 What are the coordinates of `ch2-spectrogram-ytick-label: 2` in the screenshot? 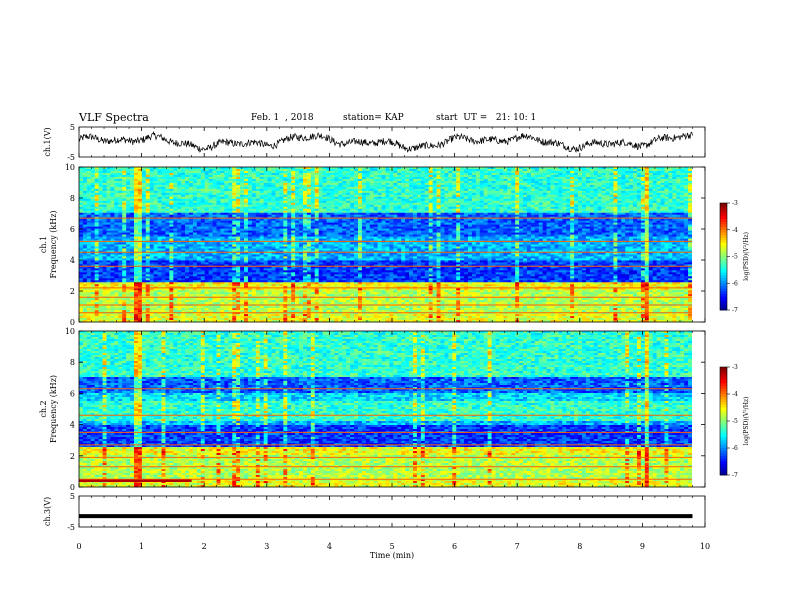 It's located at (72, 456).